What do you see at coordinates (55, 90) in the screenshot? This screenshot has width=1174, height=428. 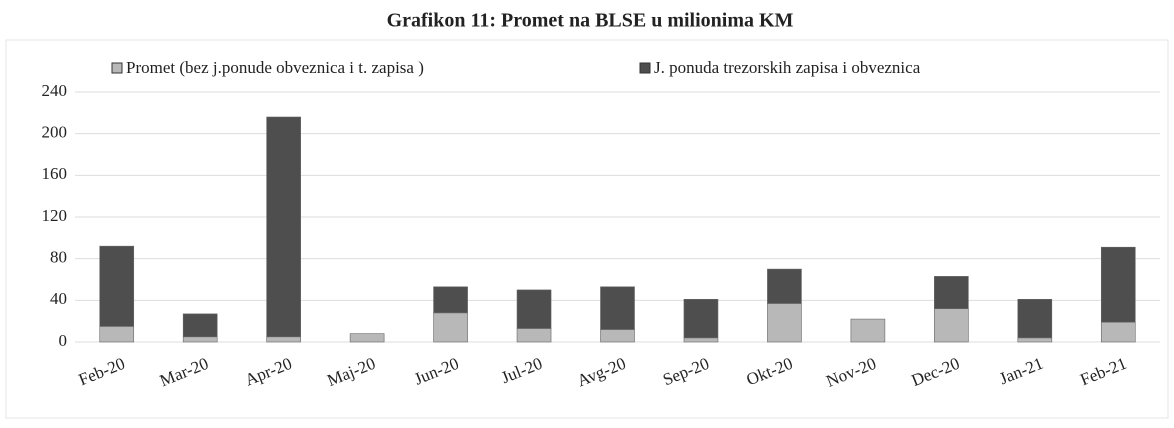 I see `y-tick-label: 240` at bounding box center [55, 90].